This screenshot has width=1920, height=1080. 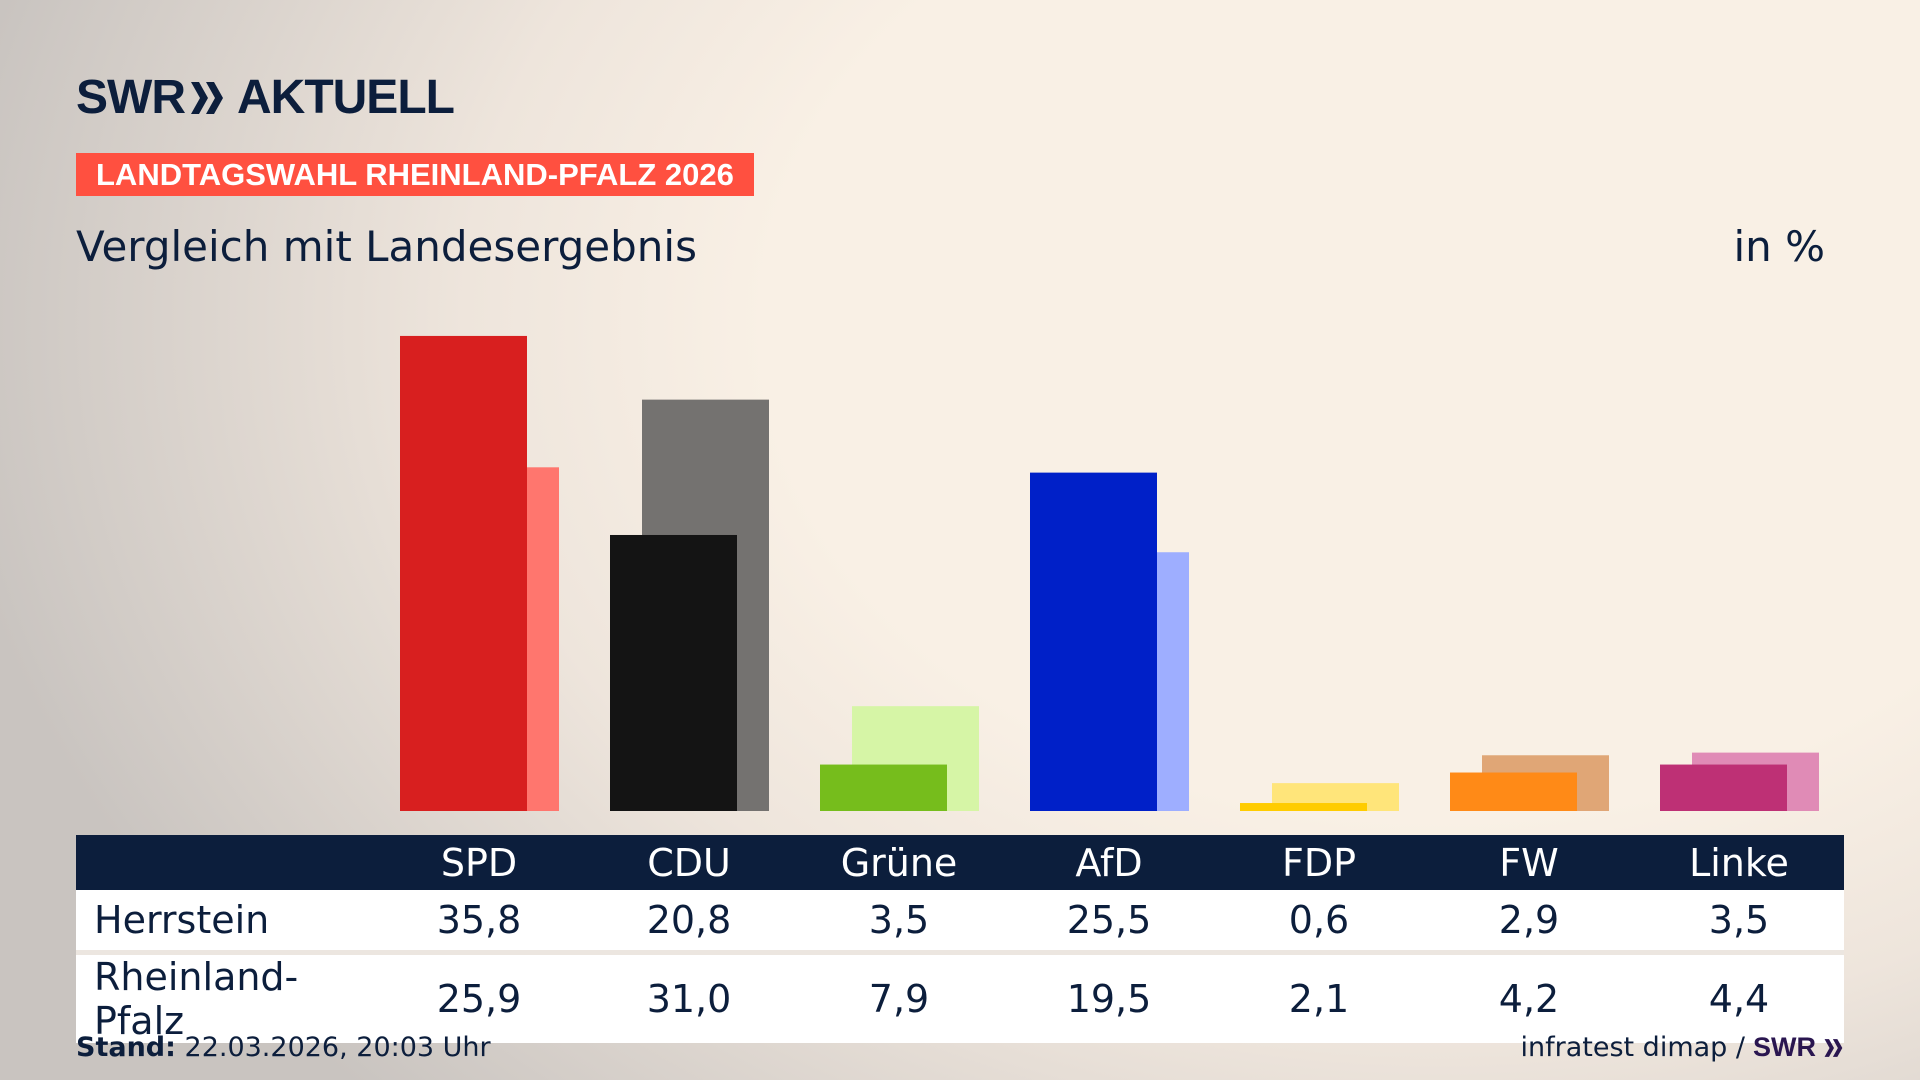 I want to click on row-label: Rheinland-Pfalz, so click(x=225, y=996).